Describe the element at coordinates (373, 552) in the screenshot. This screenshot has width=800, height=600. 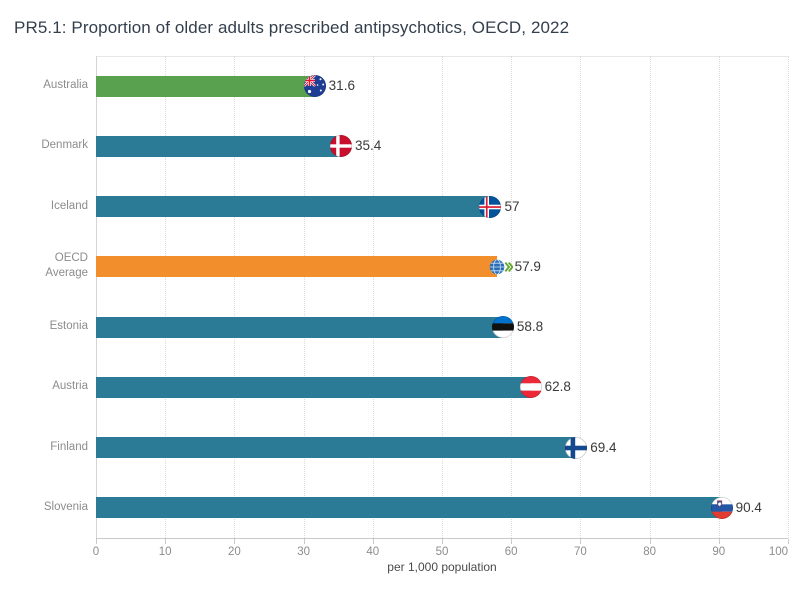
I see `x-tick-label-40: 40` at that location.